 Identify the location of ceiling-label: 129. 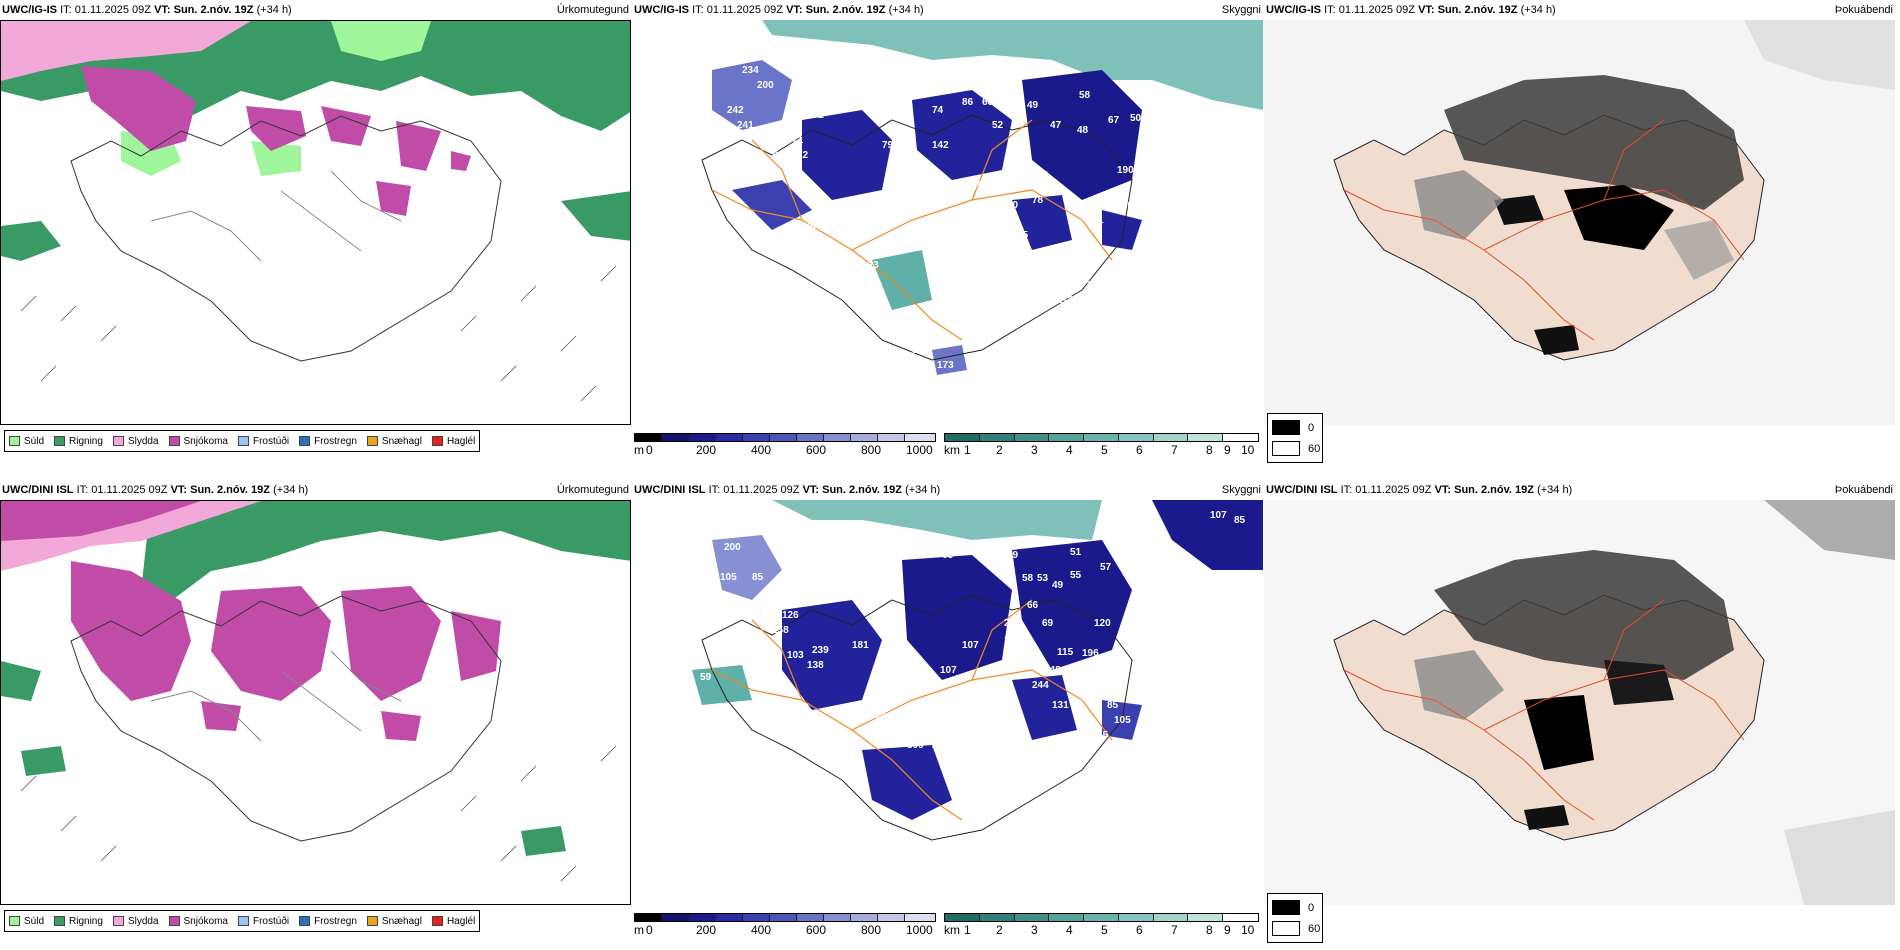
(898, 690).